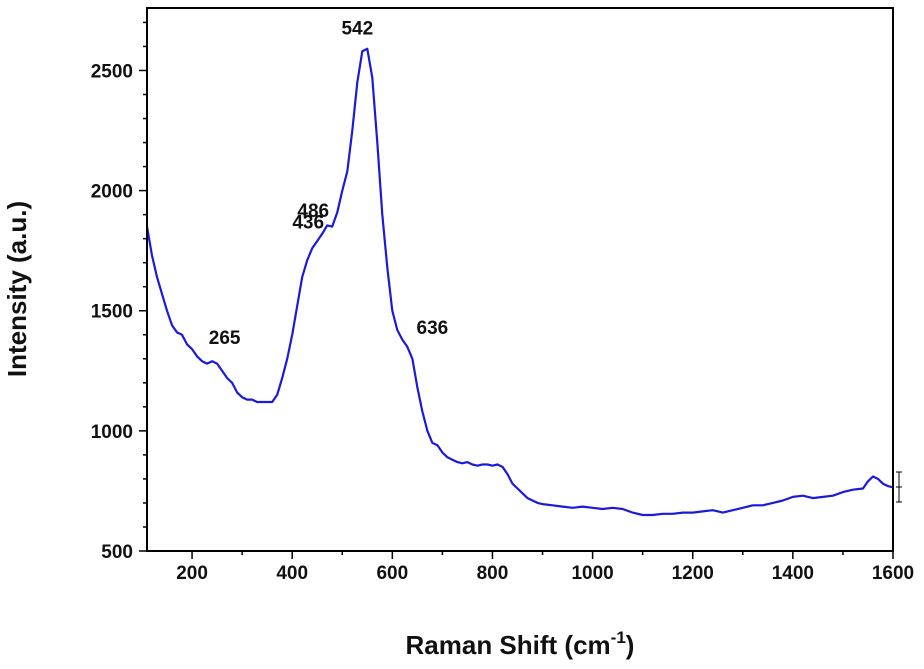 This screenshot has width=924, height=669. What do you see at coordinates (112, 192) in the screenshot?
I see `y-tick-label: 2000` at bounding box center [112, 192].